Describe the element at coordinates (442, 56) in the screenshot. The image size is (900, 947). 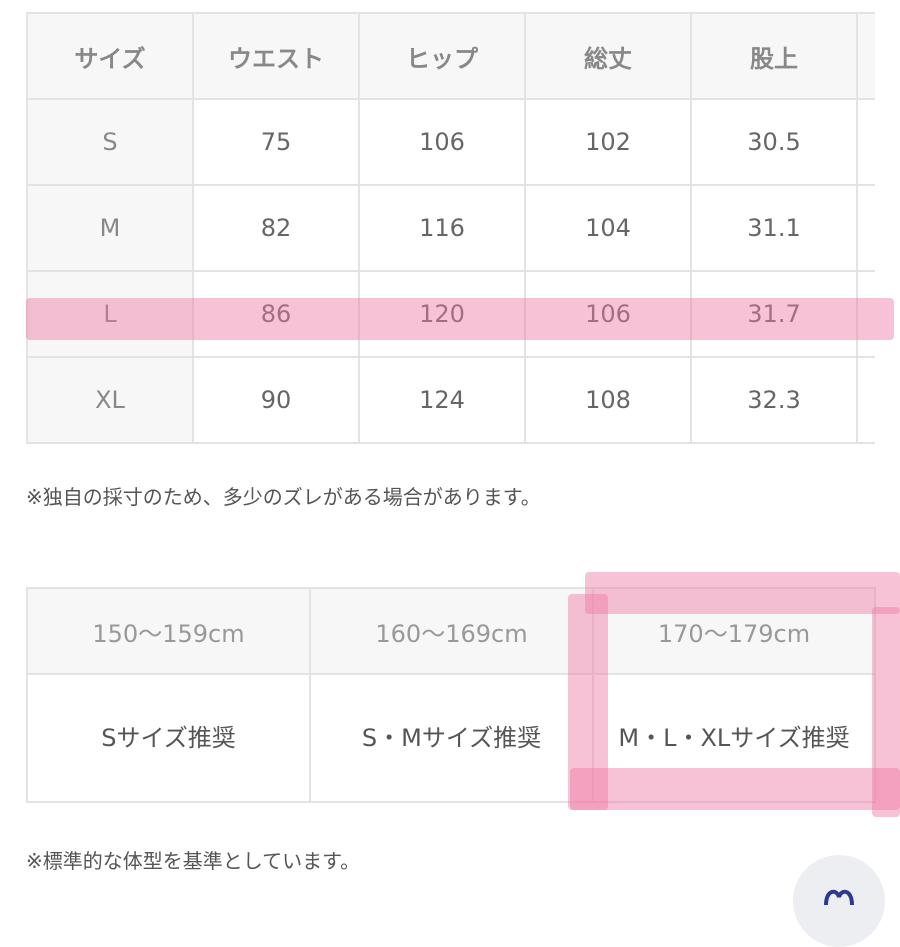
I see `header-cell: ヒップ` at that location.